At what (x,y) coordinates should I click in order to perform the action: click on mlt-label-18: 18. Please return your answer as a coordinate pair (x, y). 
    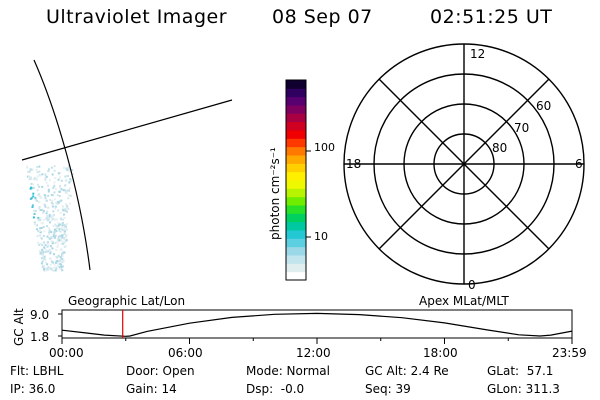
    Looking at the image, I should click on (353, 164).